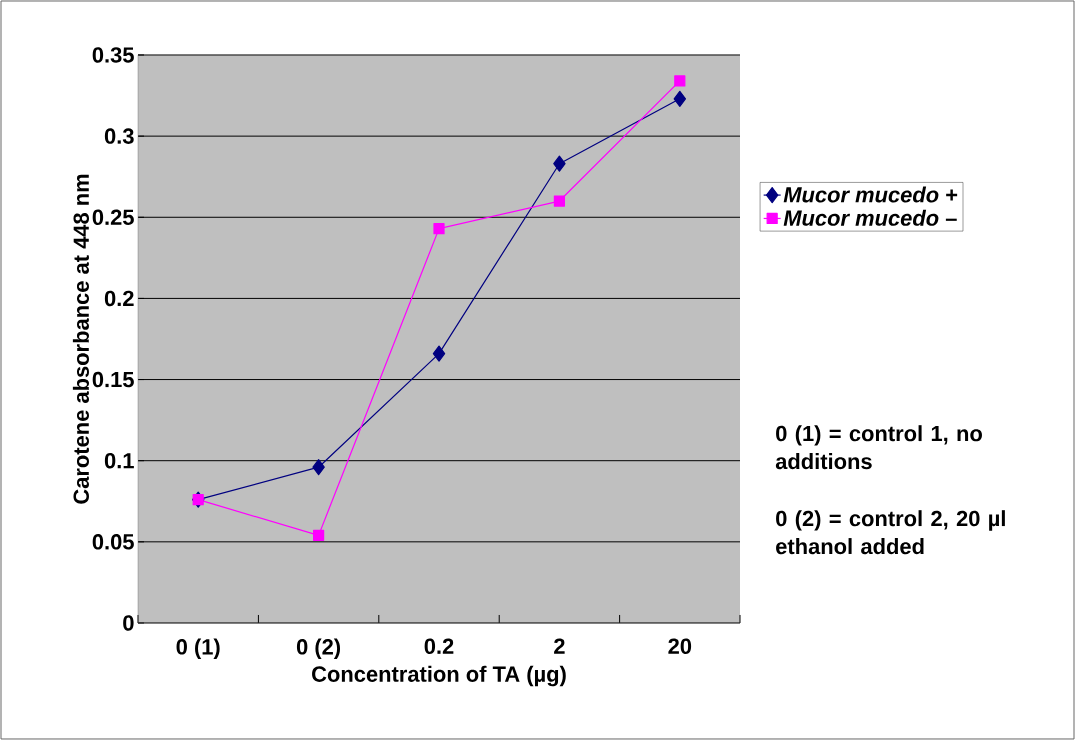  Describe the element at coordinates (870, 217) in the screenshot. I see `legend-label: Mucor mucedo –` at that location.